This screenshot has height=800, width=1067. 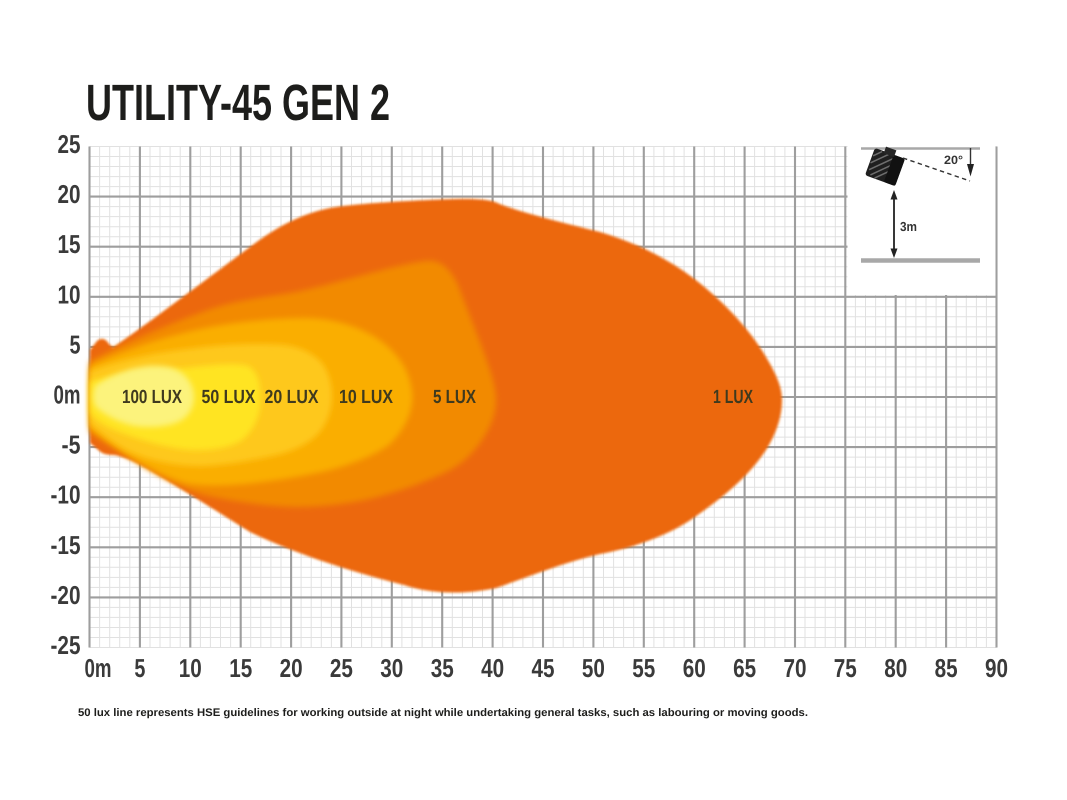 What do you see at coordinates (845, 668) in the screenshot?
I see `svg-text: 75` at bounding box center [845, 668].